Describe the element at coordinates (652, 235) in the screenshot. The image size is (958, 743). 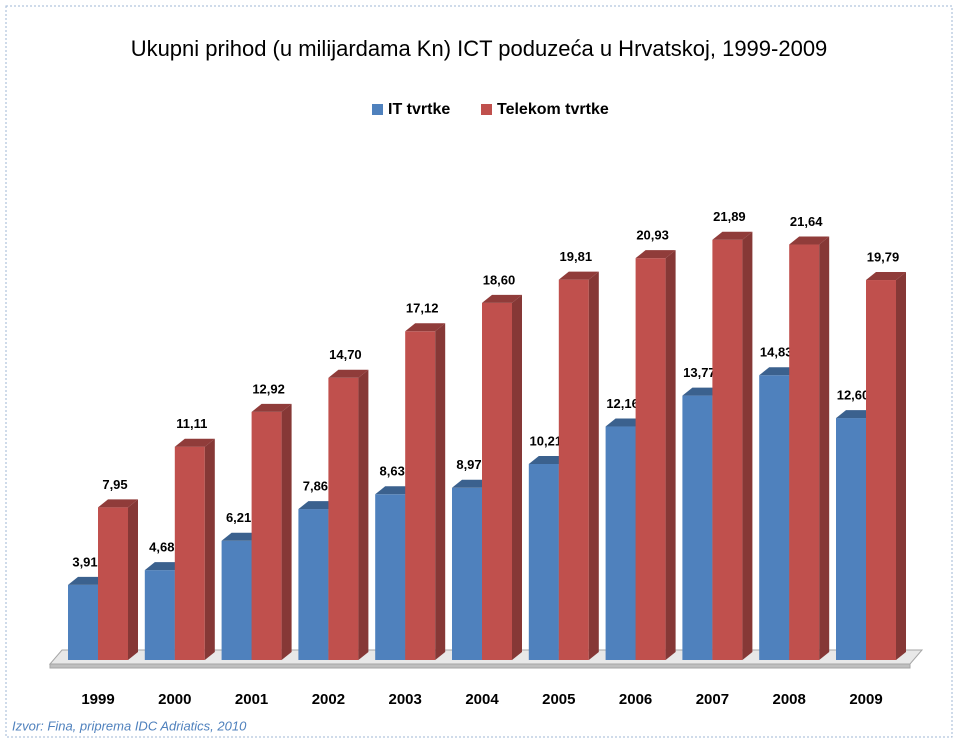
I see `data-label: 20,93` at that location.